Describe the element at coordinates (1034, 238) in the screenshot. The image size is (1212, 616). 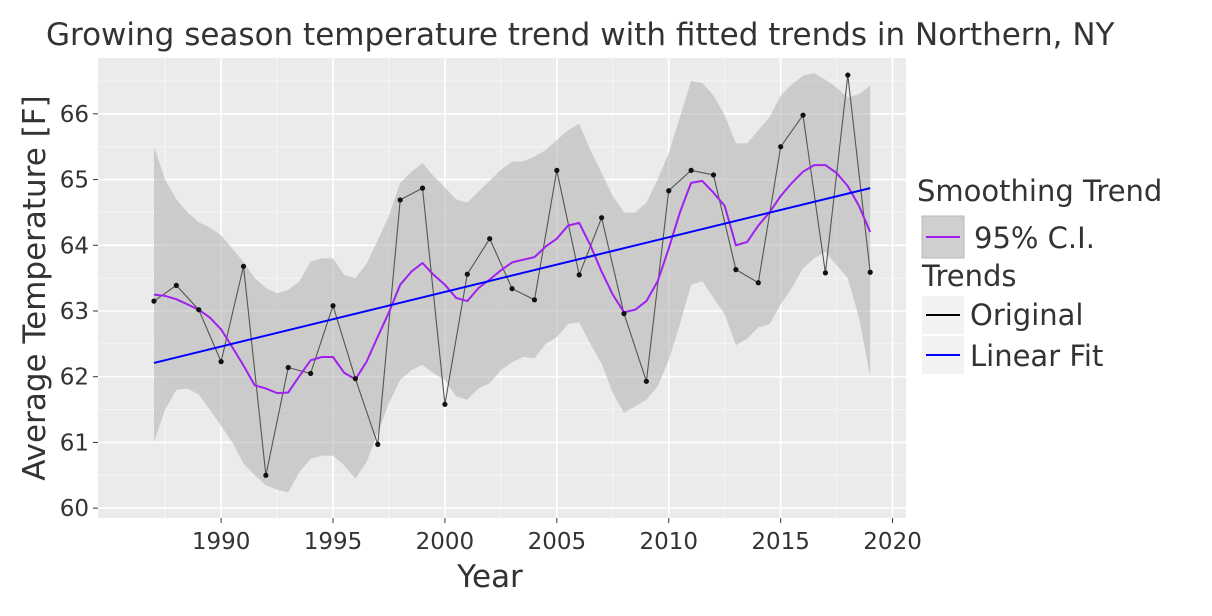
I see `legend-label-ci: 95% C.I.` at that location.